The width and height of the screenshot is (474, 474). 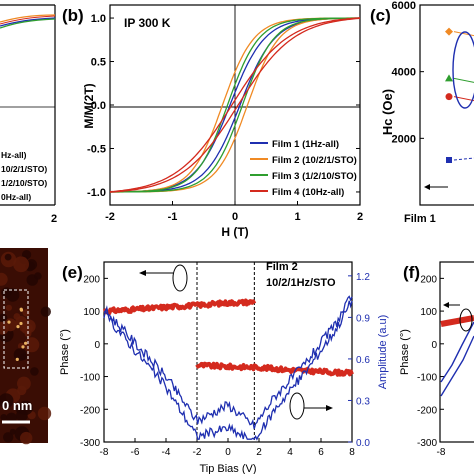 What do you see at coordinates (363, 318) in the screenshot?
I see `panel-e-ytick-right-label: 0.9` at bounding box center [363, 318].